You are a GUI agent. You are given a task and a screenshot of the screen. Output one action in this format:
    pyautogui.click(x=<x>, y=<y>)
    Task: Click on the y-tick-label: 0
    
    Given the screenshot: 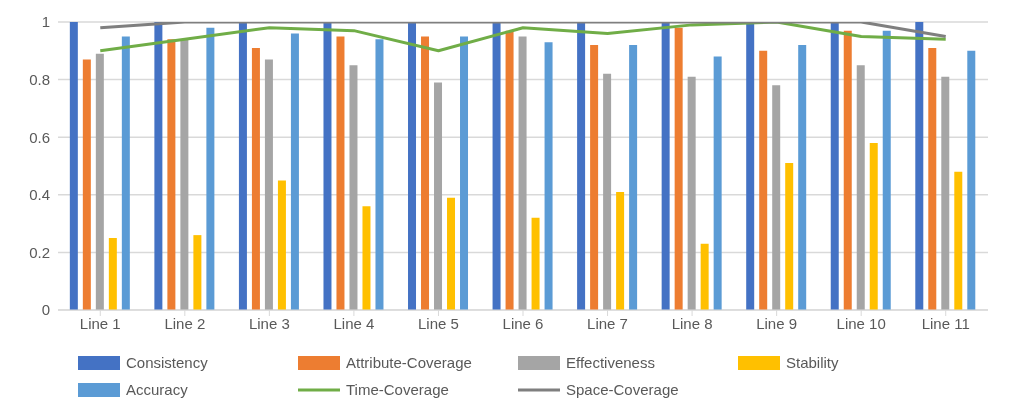 What is the action you would take?
    pyautogui.click(x=45, y=310)
    